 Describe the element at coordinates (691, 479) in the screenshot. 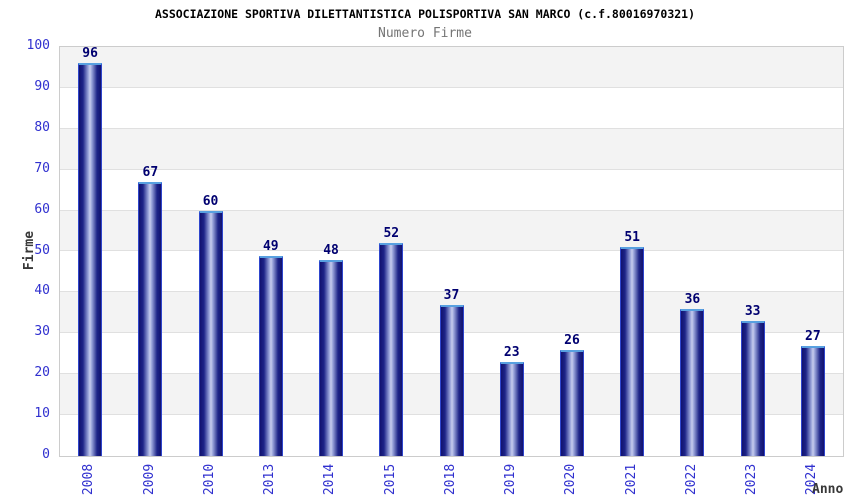

I see `x-tick-label: 2022` at that location.